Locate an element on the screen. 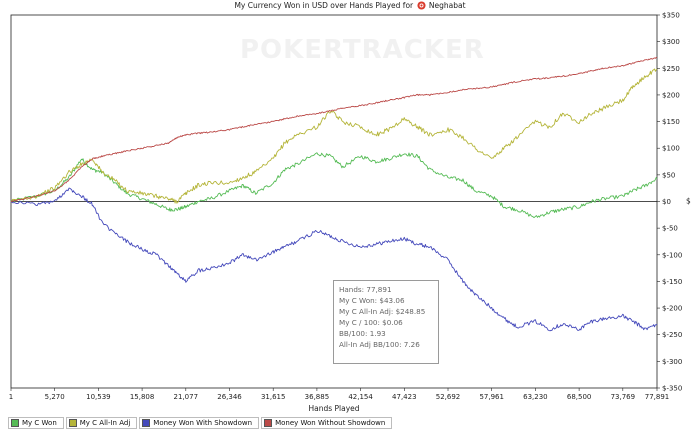 This screenshot has height=435, width=700. series-line-my-c-won is located at coordinates (334, 185).